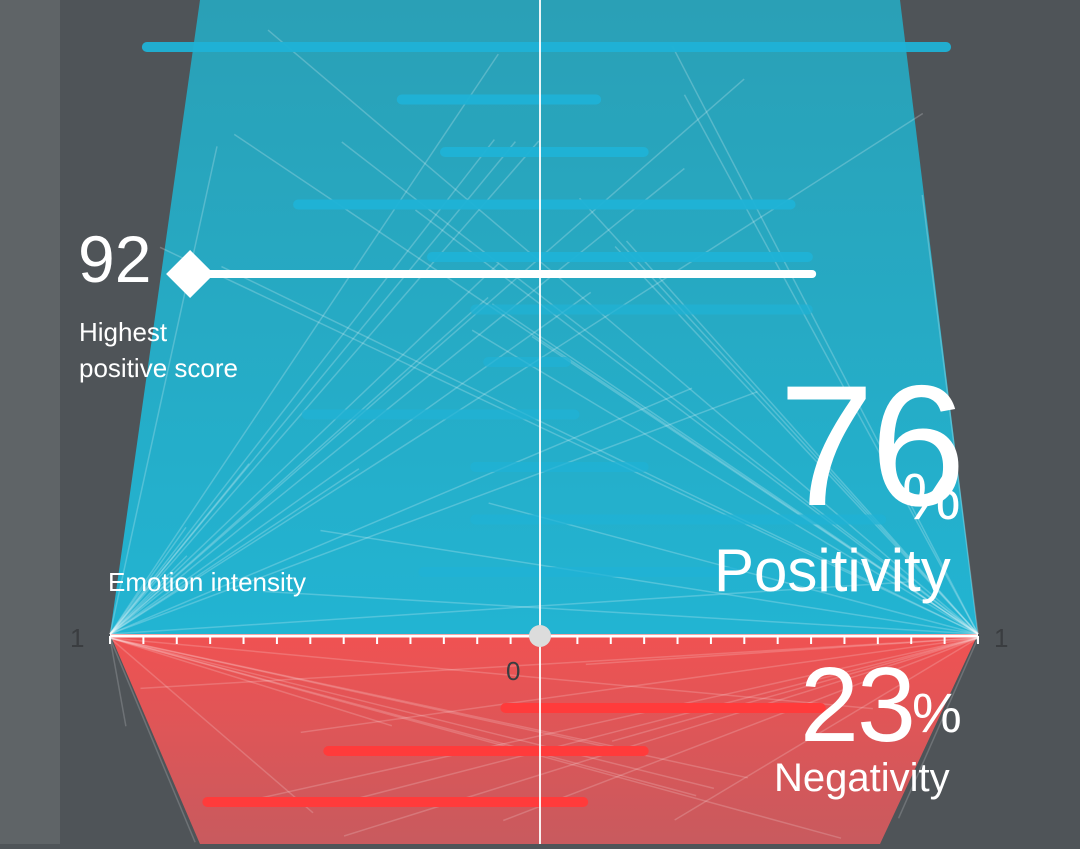 The image size is (1080, 849). I want to click on highlight-label-line2: positive score, so click(158, 368).